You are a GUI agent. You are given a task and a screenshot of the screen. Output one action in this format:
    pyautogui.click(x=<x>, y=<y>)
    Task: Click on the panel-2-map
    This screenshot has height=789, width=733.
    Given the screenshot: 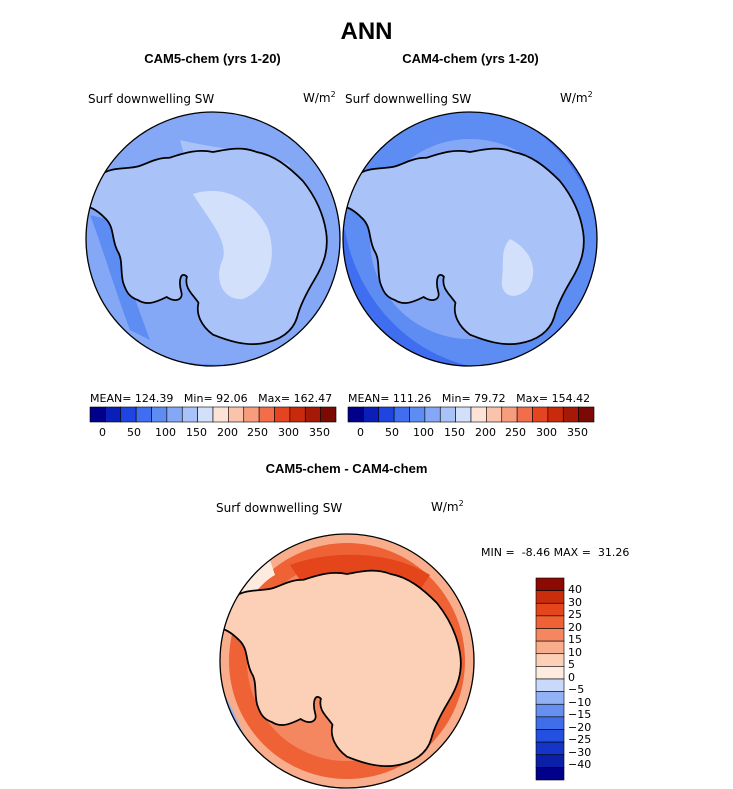 What is the action you would take?
    pyautogui.click(x=470, y=239)
    